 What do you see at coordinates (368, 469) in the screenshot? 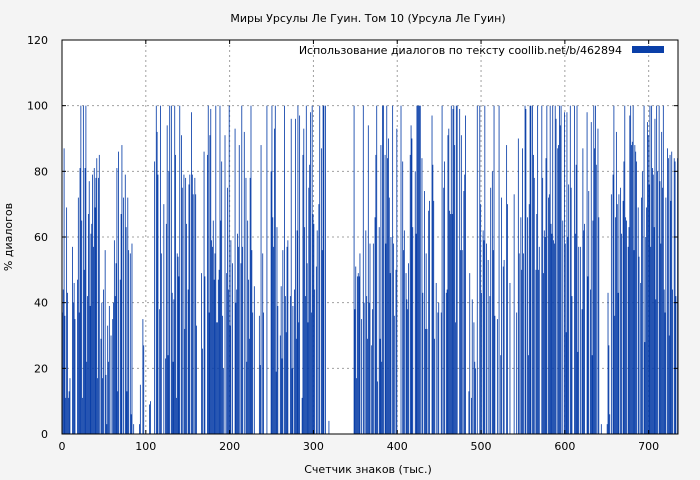
I see `x-axis-title: Счетчик знаков (тыс.)` at bounding box center [368, 469].